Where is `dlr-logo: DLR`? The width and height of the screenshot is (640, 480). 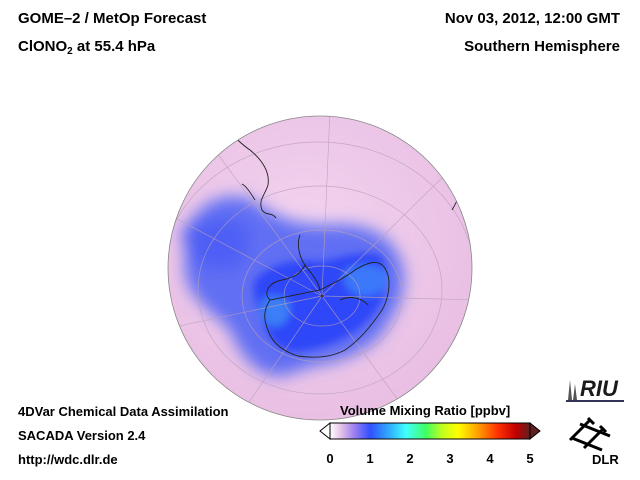 dlr-logo: DLR is located at coordinates (593, 441).